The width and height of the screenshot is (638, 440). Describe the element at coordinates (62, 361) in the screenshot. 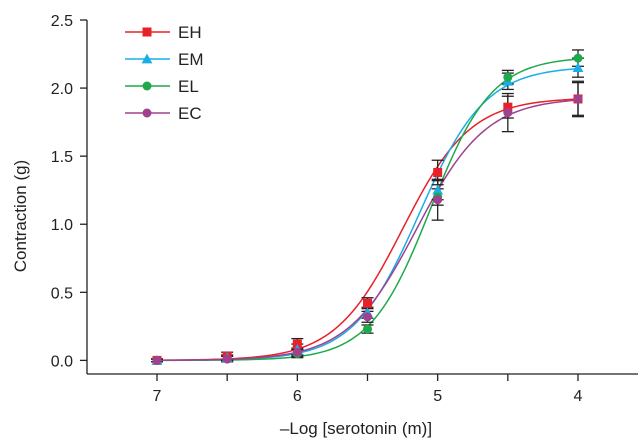

I see `y-tick-label: 0.0` at that location.